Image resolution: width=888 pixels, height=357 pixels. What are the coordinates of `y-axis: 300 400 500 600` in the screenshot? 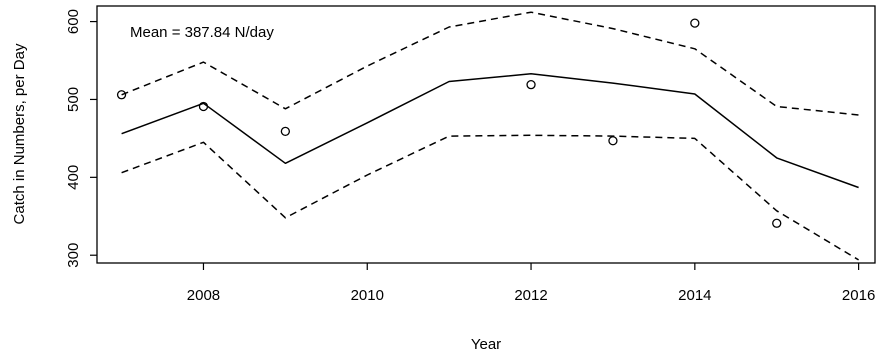 It's located at (81, 138).